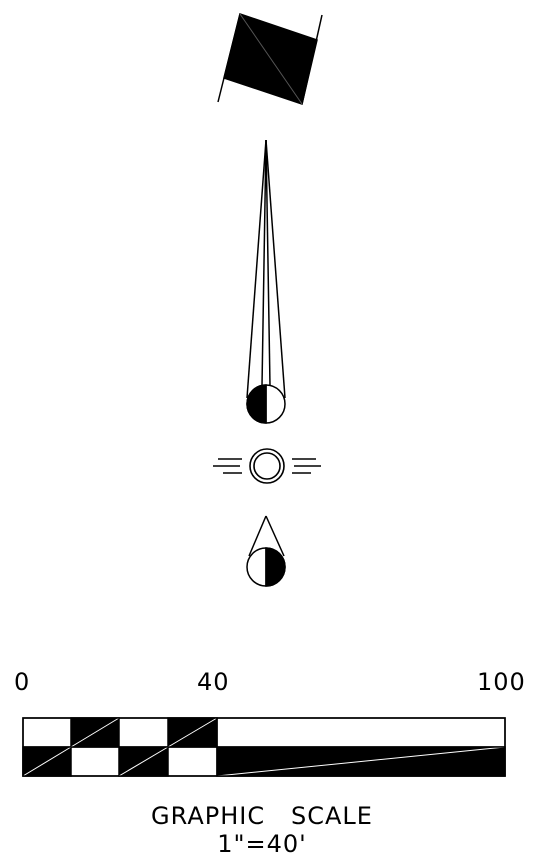 Image resolution: width=540 pixels, height=866 pixels. I want to click on north-arrow-icon, so click(266, 281).